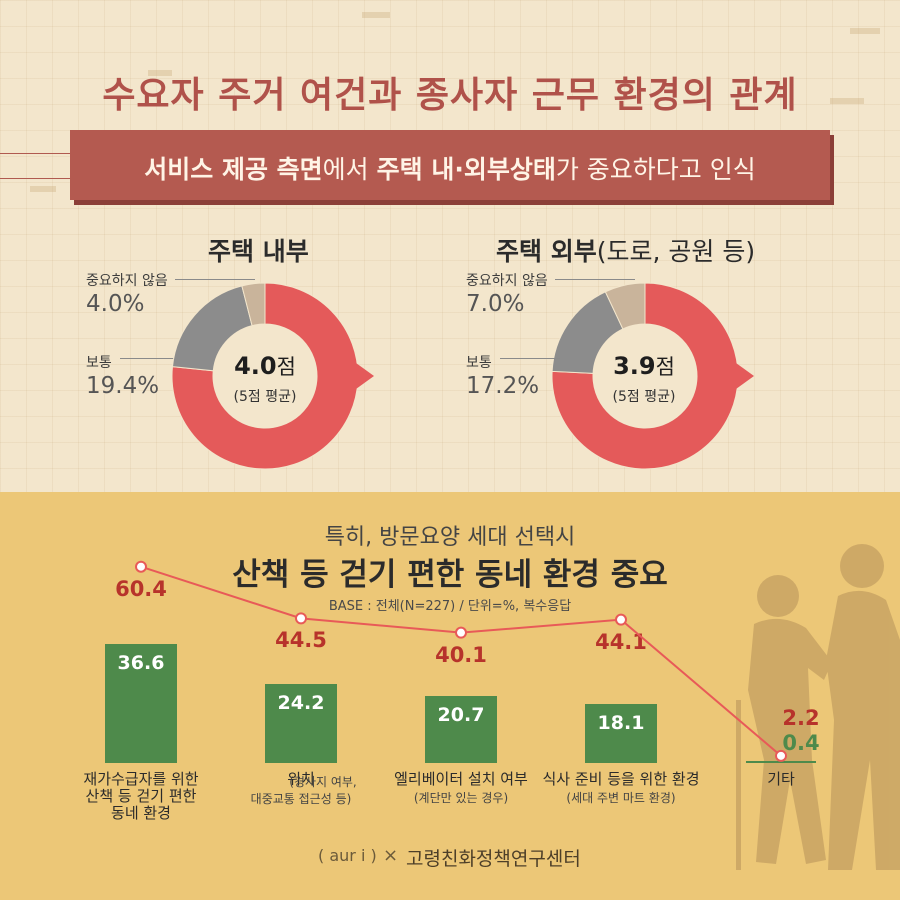 This screenshot has height=900, width=900. What do you see at coordinates (634, 366) in the screenshot?
I see `score-value: 3.9` at bounding box center [634, 366].